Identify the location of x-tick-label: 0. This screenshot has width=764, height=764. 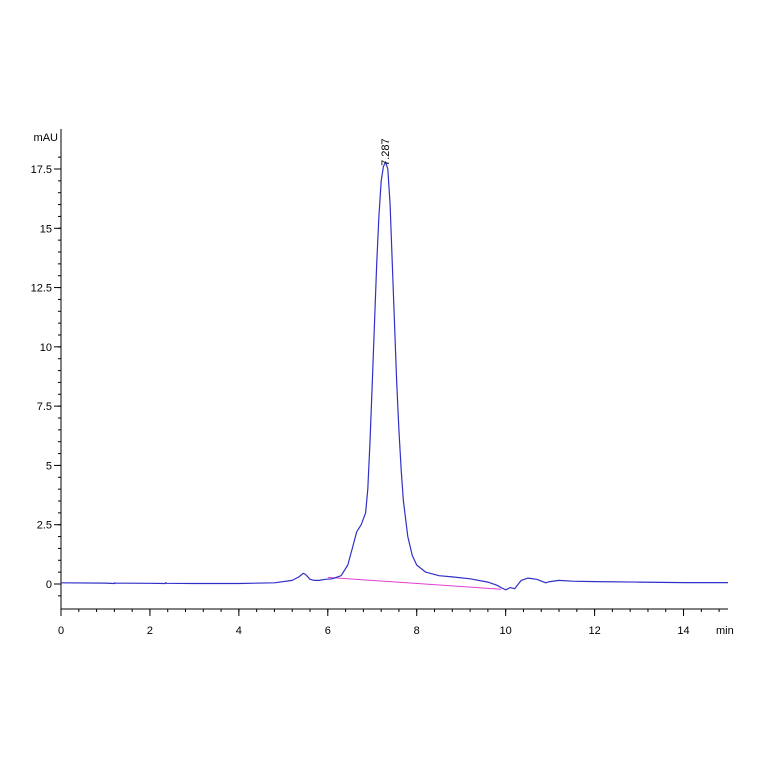
(61, 631).